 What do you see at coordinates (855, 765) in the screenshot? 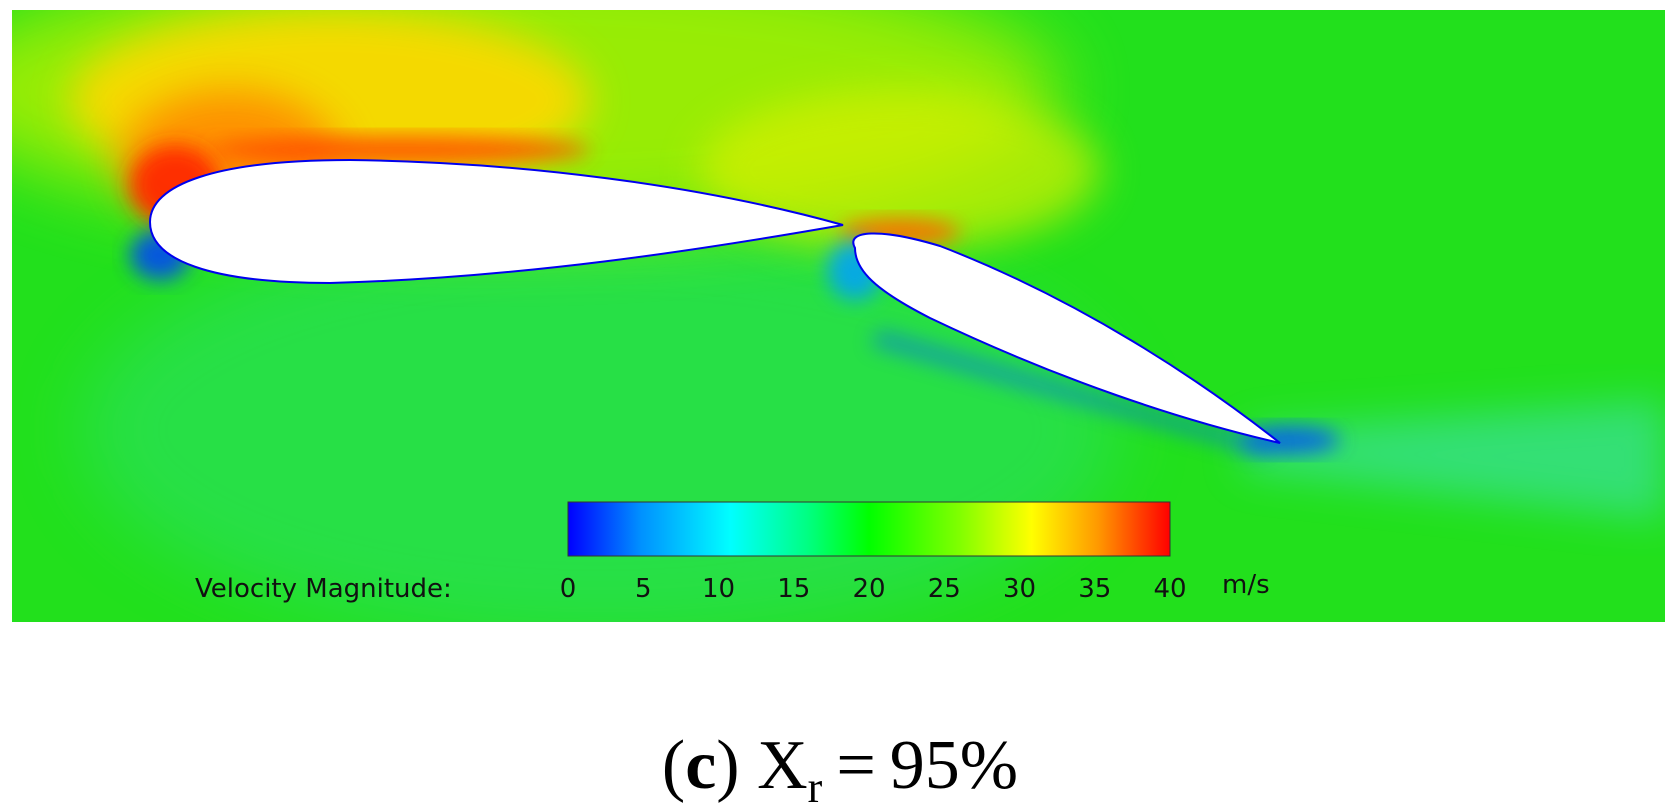
I see `caption-equals: =` at bounding box center [855, 765].